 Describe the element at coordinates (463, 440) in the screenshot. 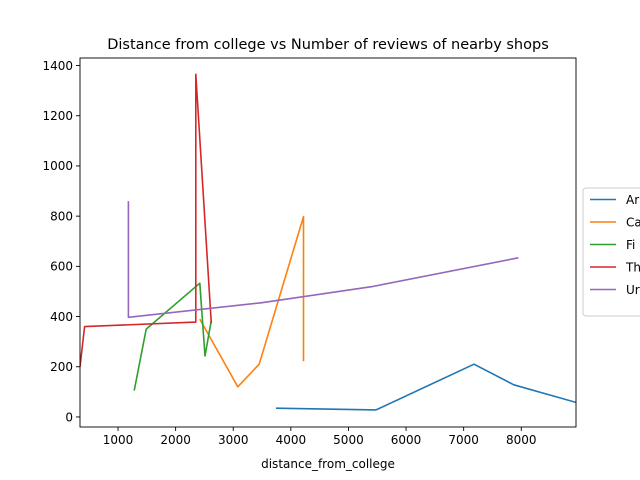

I see `x-tick-label-6: 7000` at that location.